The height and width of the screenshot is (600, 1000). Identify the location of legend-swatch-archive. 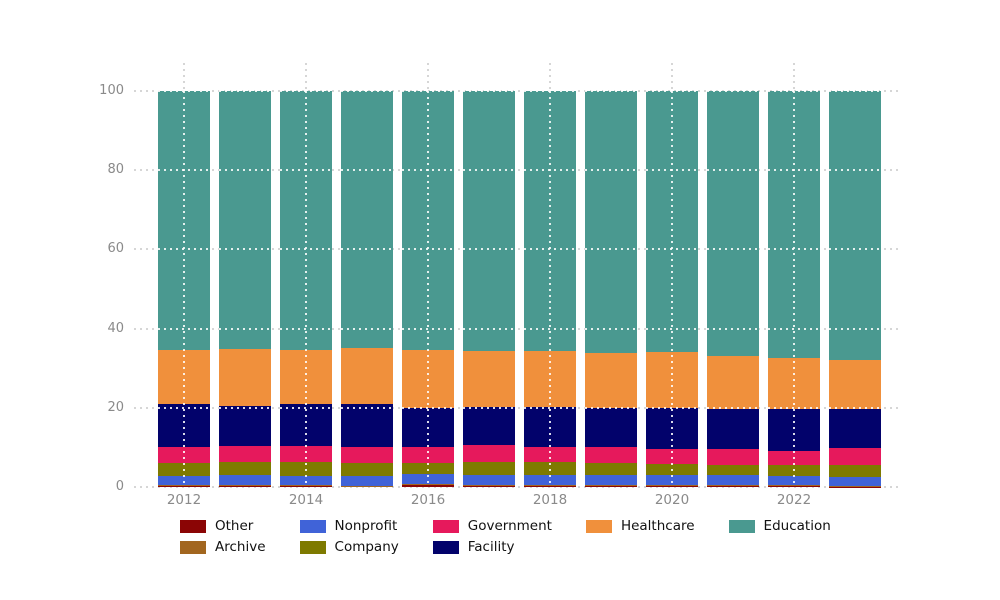
(193, 547).